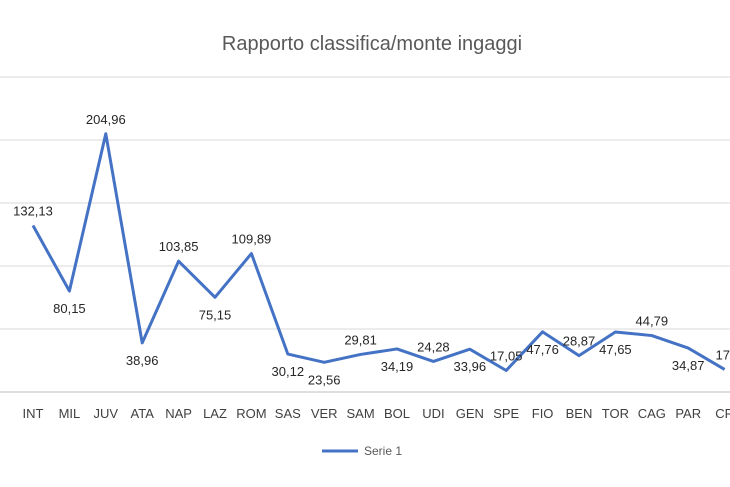 The image size is (730, 487). What do you see at coordinates (615, 413) in the screenshot?
I see `x-tick-label: TOR` at bounding box center [615, 413].